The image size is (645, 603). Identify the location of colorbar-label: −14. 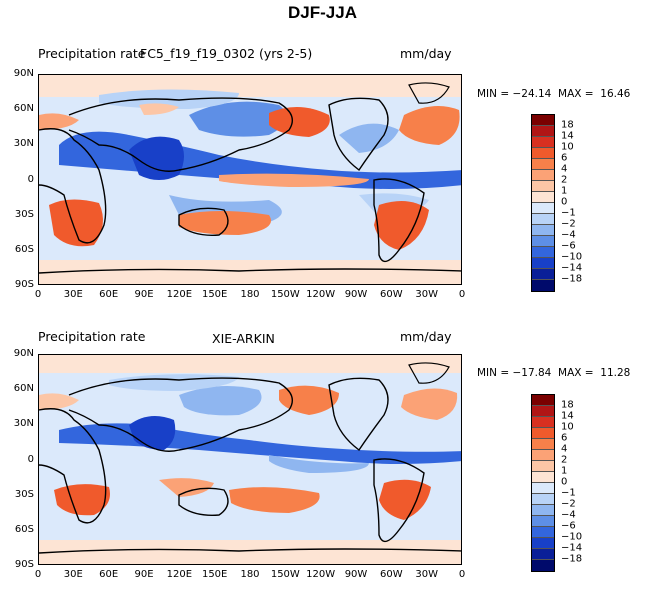
(572, 268).